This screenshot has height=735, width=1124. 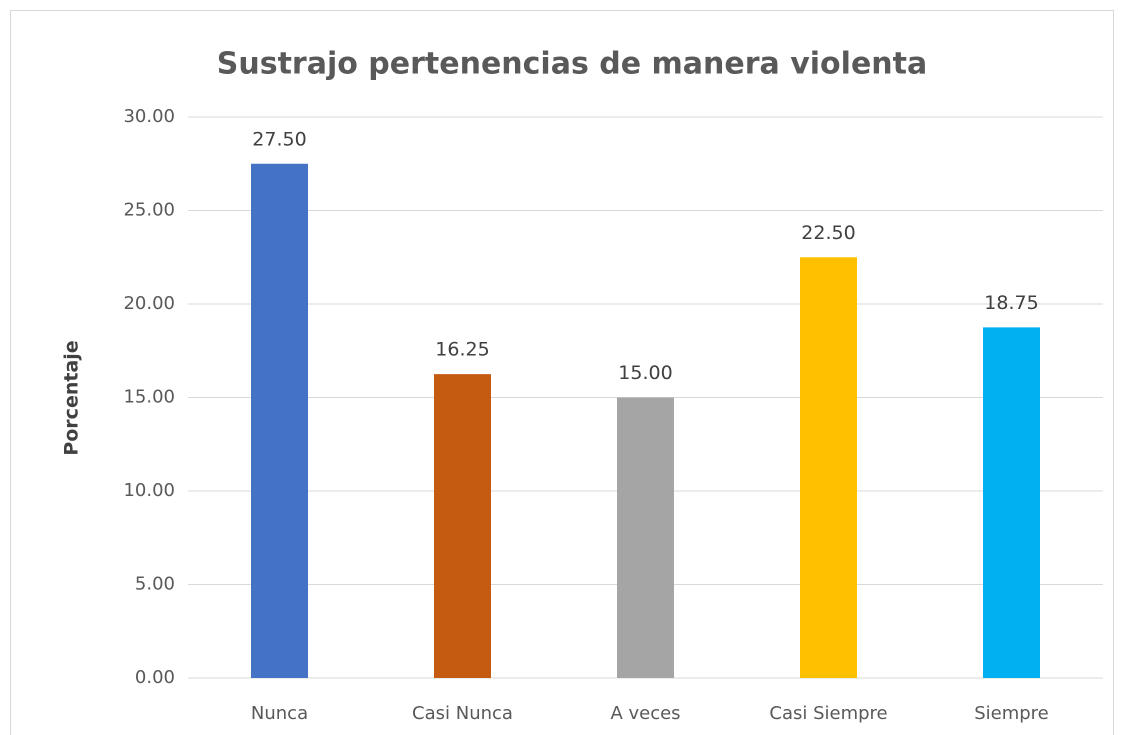 I want to click on data-label: 27.50, so click(x=279, y=139).